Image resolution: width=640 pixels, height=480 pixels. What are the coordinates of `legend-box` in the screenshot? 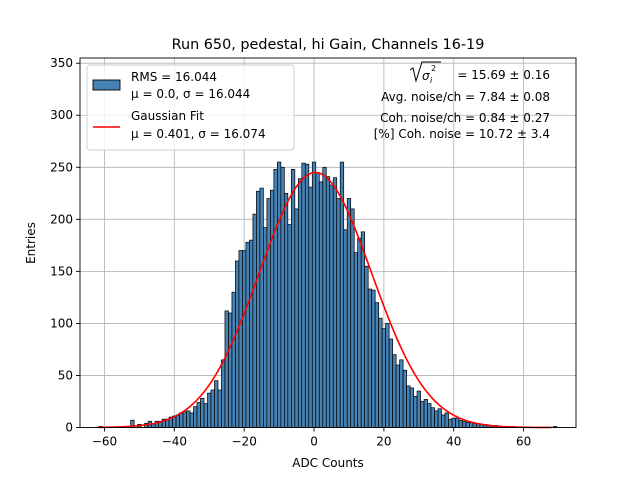 It's located at (190, 107).